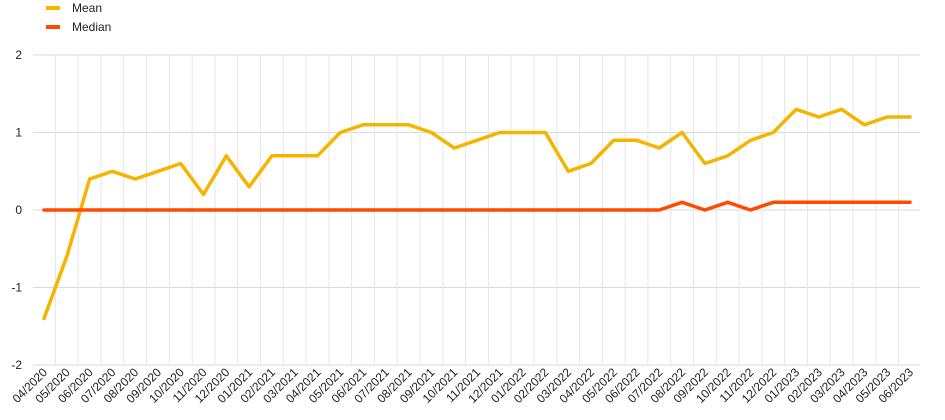 Image resolution: width=945 pixels, height=420 pixels. What do you see at coordinates (18, 133) in the screenshot?
I see `y-tick-label: 1` at bounding box center [18, 133].